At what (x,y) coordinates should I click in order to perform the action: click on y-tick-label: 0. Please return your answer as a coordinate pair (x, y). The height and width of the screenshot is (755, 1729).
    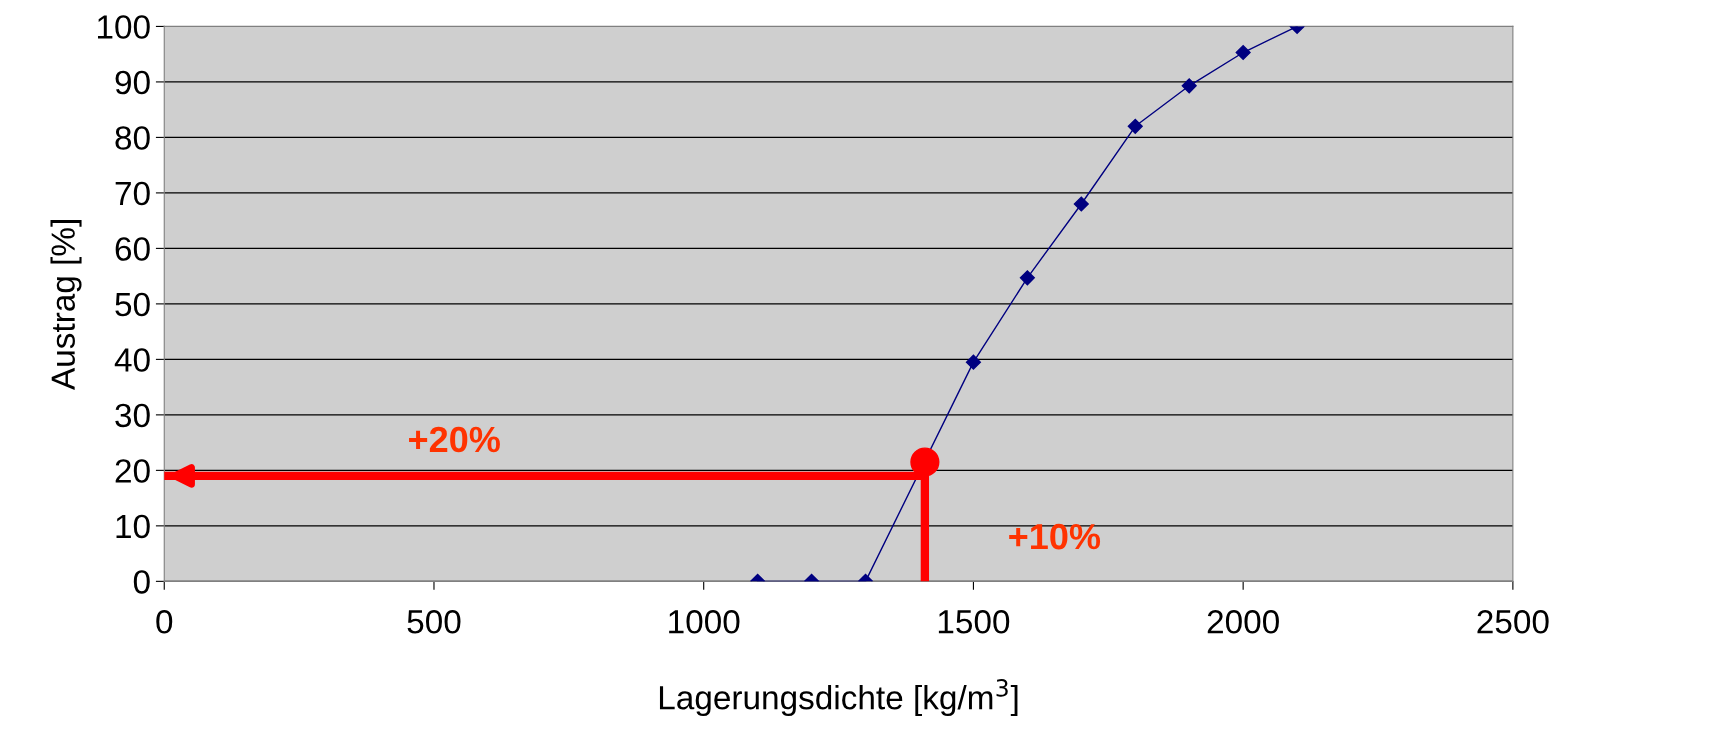
    Looking at the image, I should click on (141, 582).